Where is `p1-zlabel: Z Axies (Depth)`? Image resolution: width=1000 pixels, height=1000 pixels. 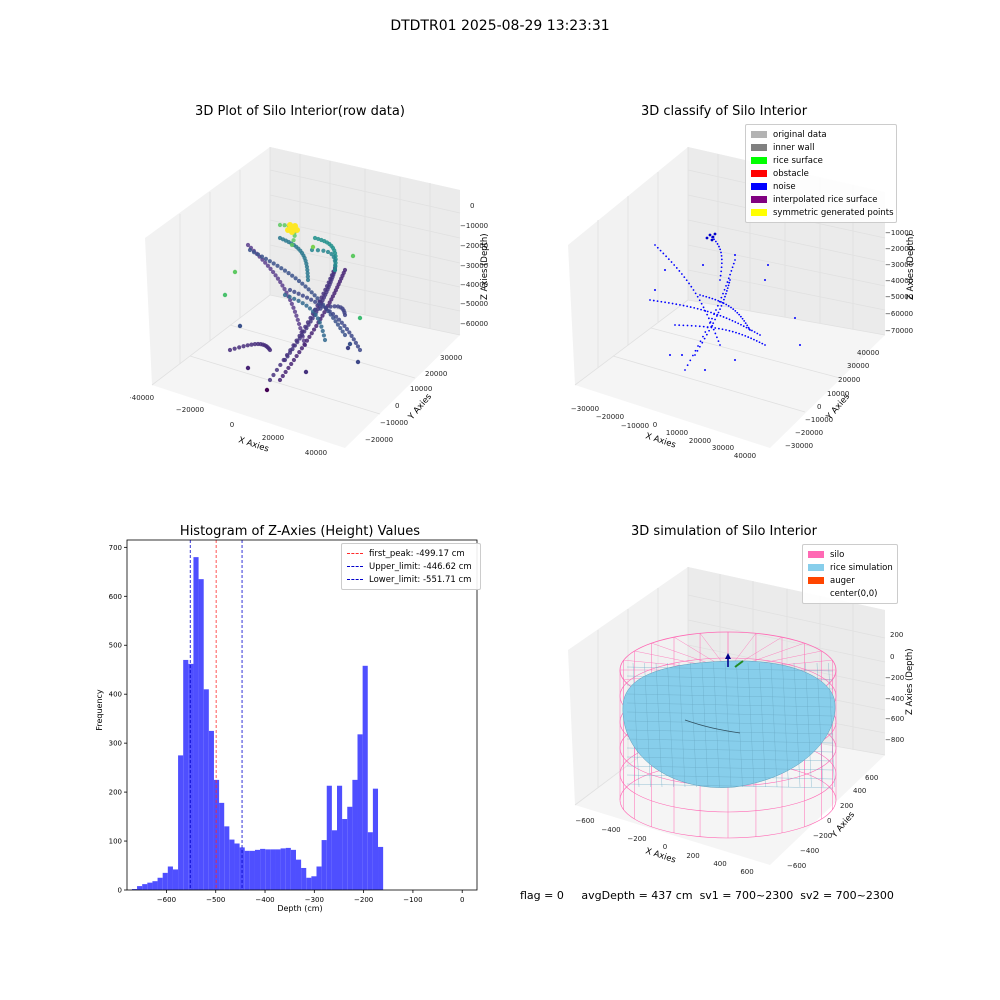 p1-zlabel: Z Axies (Depth) is located at coordinates (485, 266).